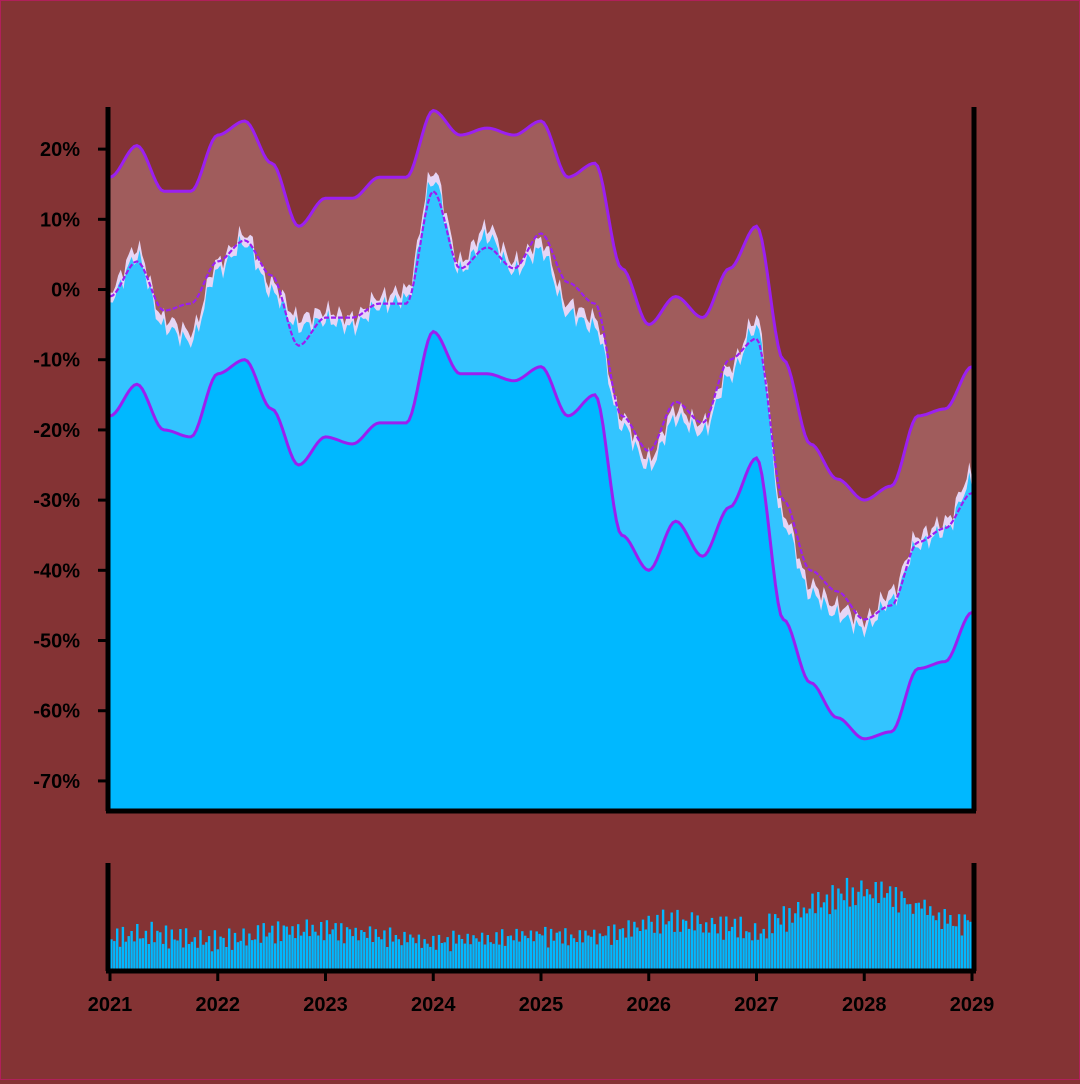 The width and height of the screenshot is (1080, 1084). Describe the element at coordinates (541, 1005) in the screenshot. I see `x-tick-label: 2025` at that location.